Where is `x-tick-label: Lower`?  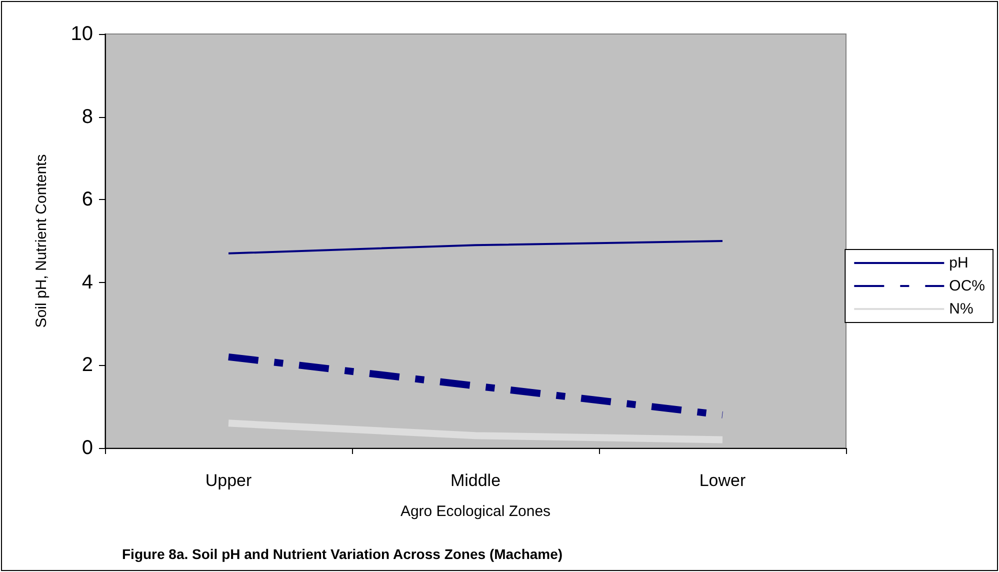
x-tick-label: Lower is located at coordinates (722, 480).